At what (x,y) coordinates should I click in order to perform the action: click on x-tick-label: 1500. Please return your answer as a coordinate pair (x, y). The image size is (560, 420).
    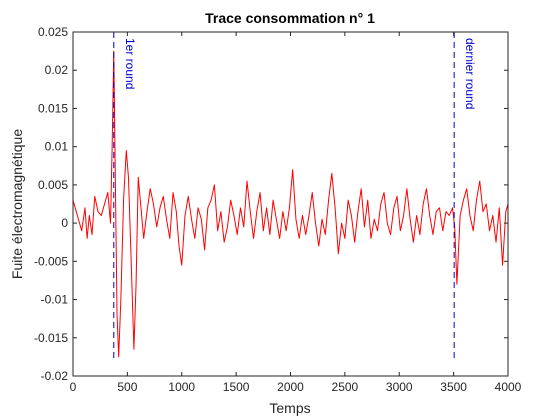
    Looking at the image, I should click on (236, 387).